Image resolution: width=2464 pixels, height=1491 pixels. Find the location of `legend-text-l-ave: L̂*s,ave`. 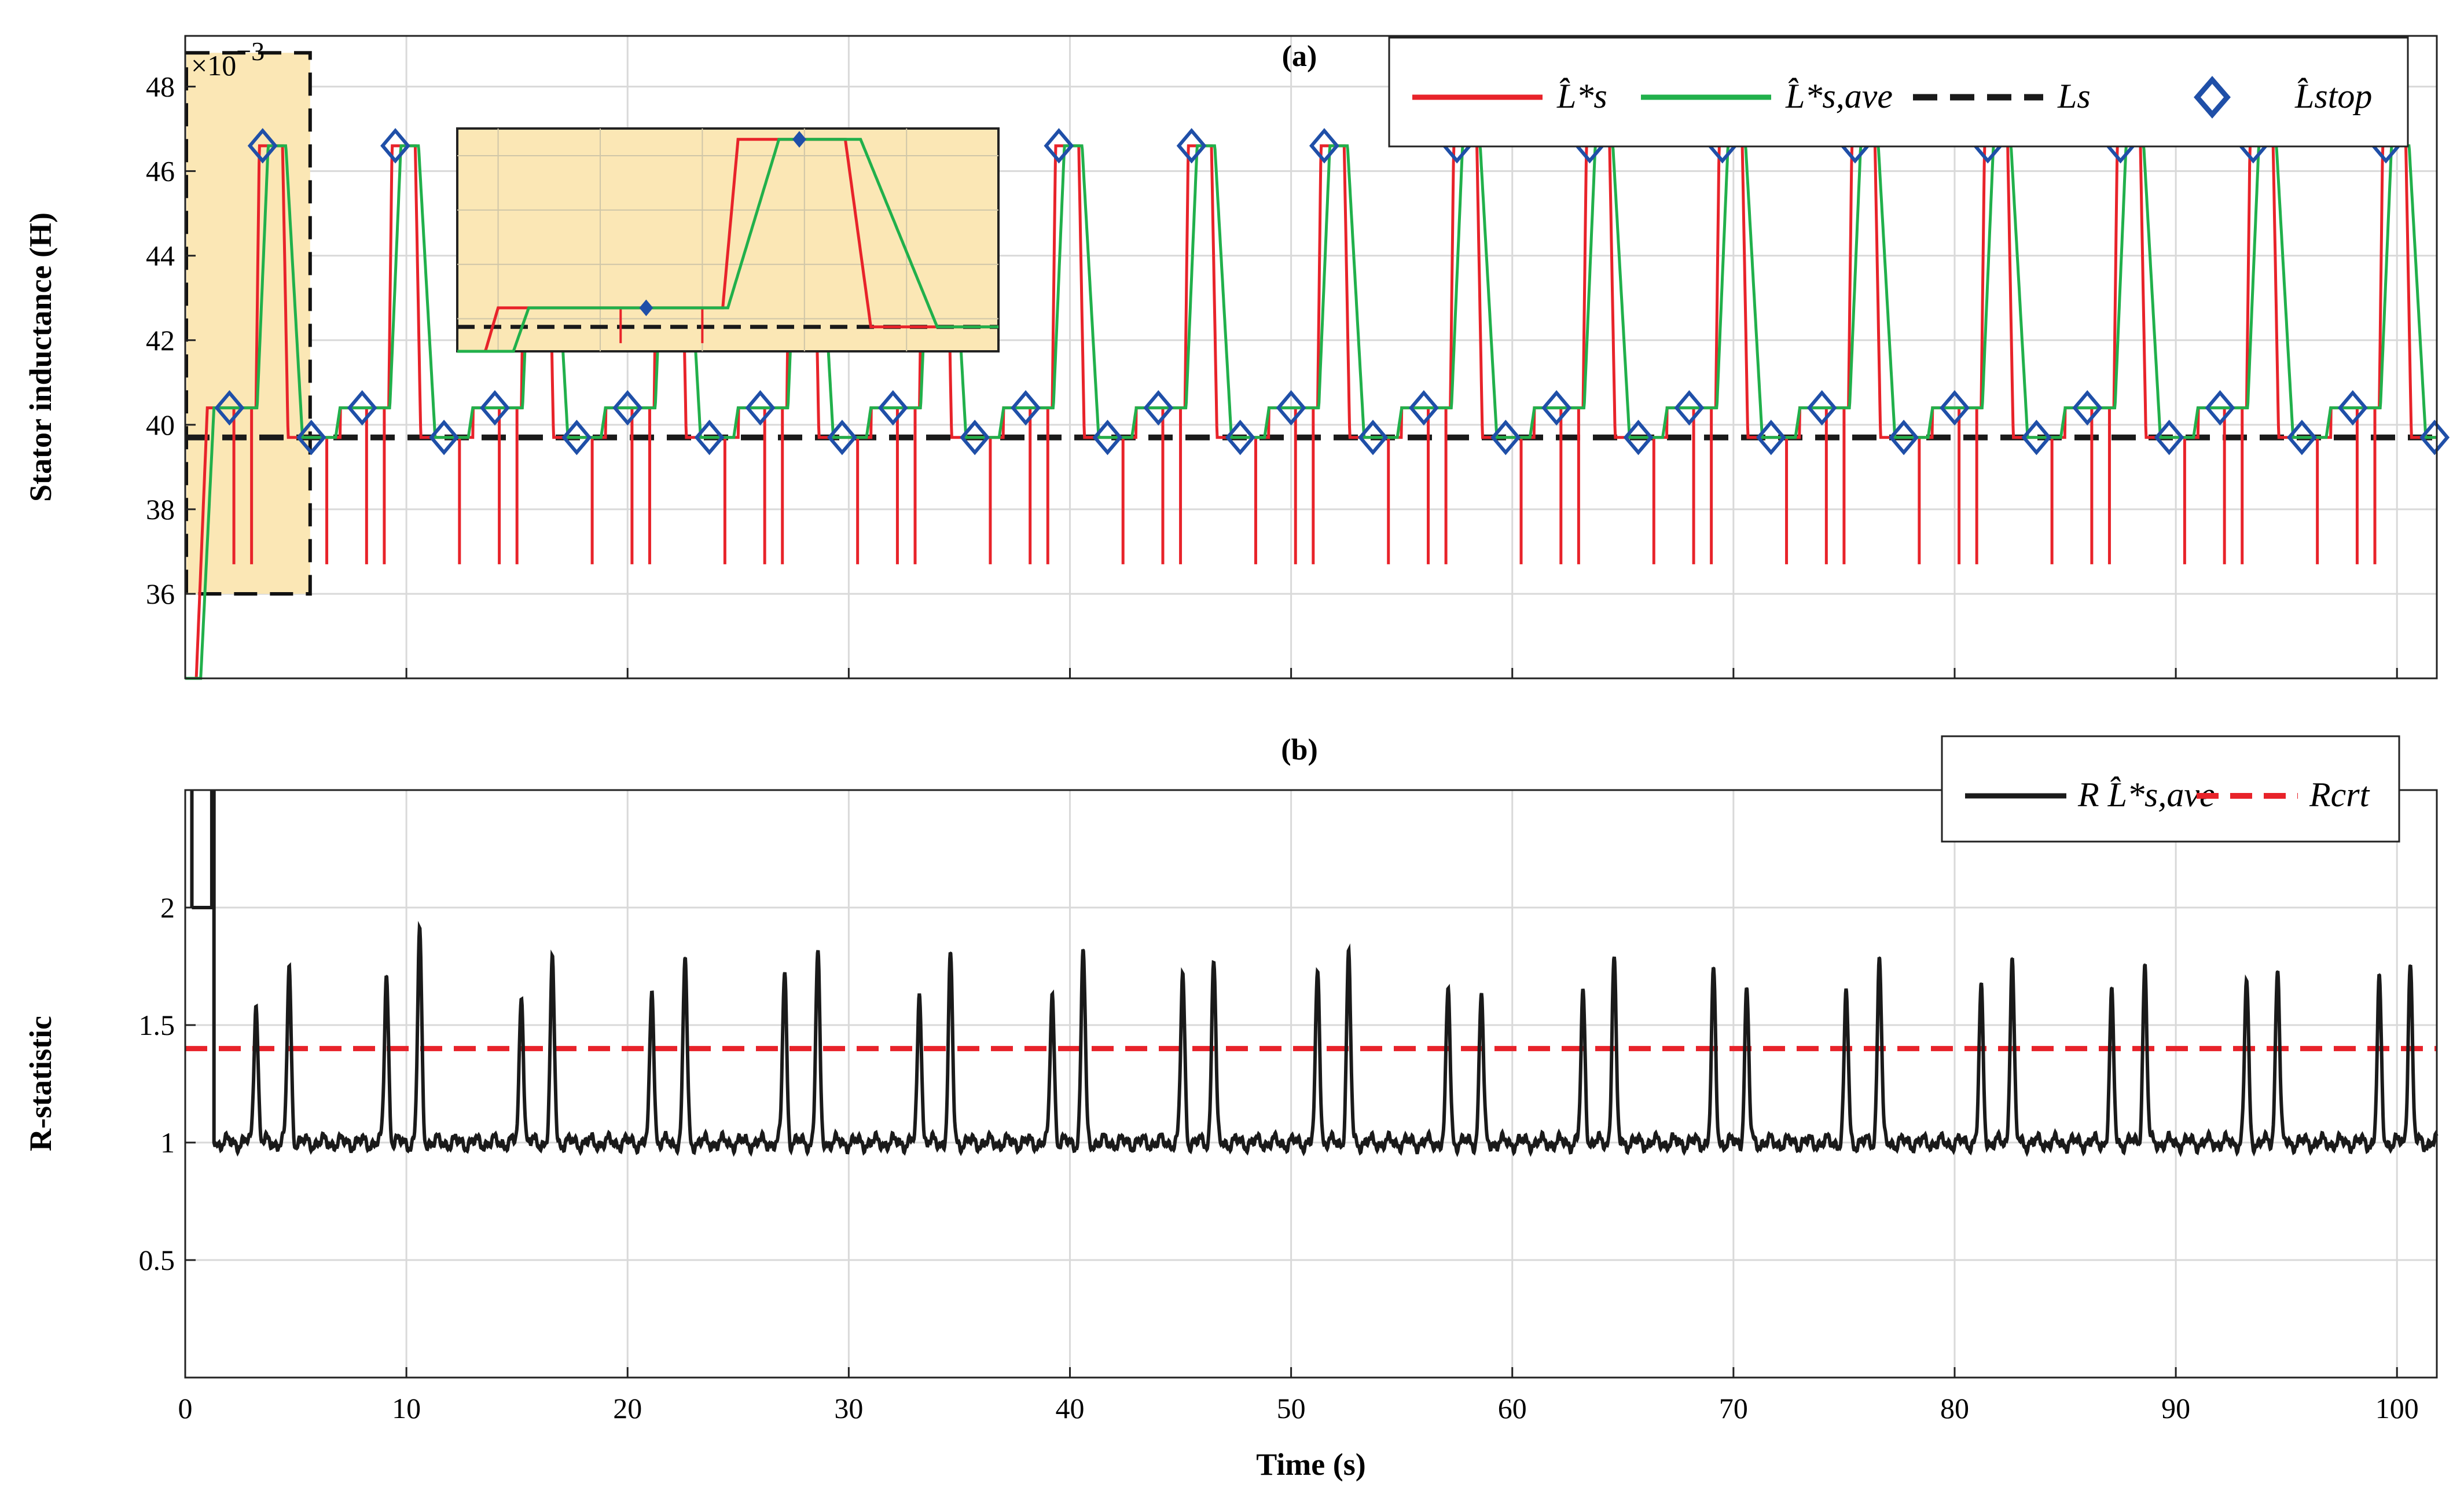

legend-text-l-ave: L̂*s,ave is located at coordinates (1839, 96).